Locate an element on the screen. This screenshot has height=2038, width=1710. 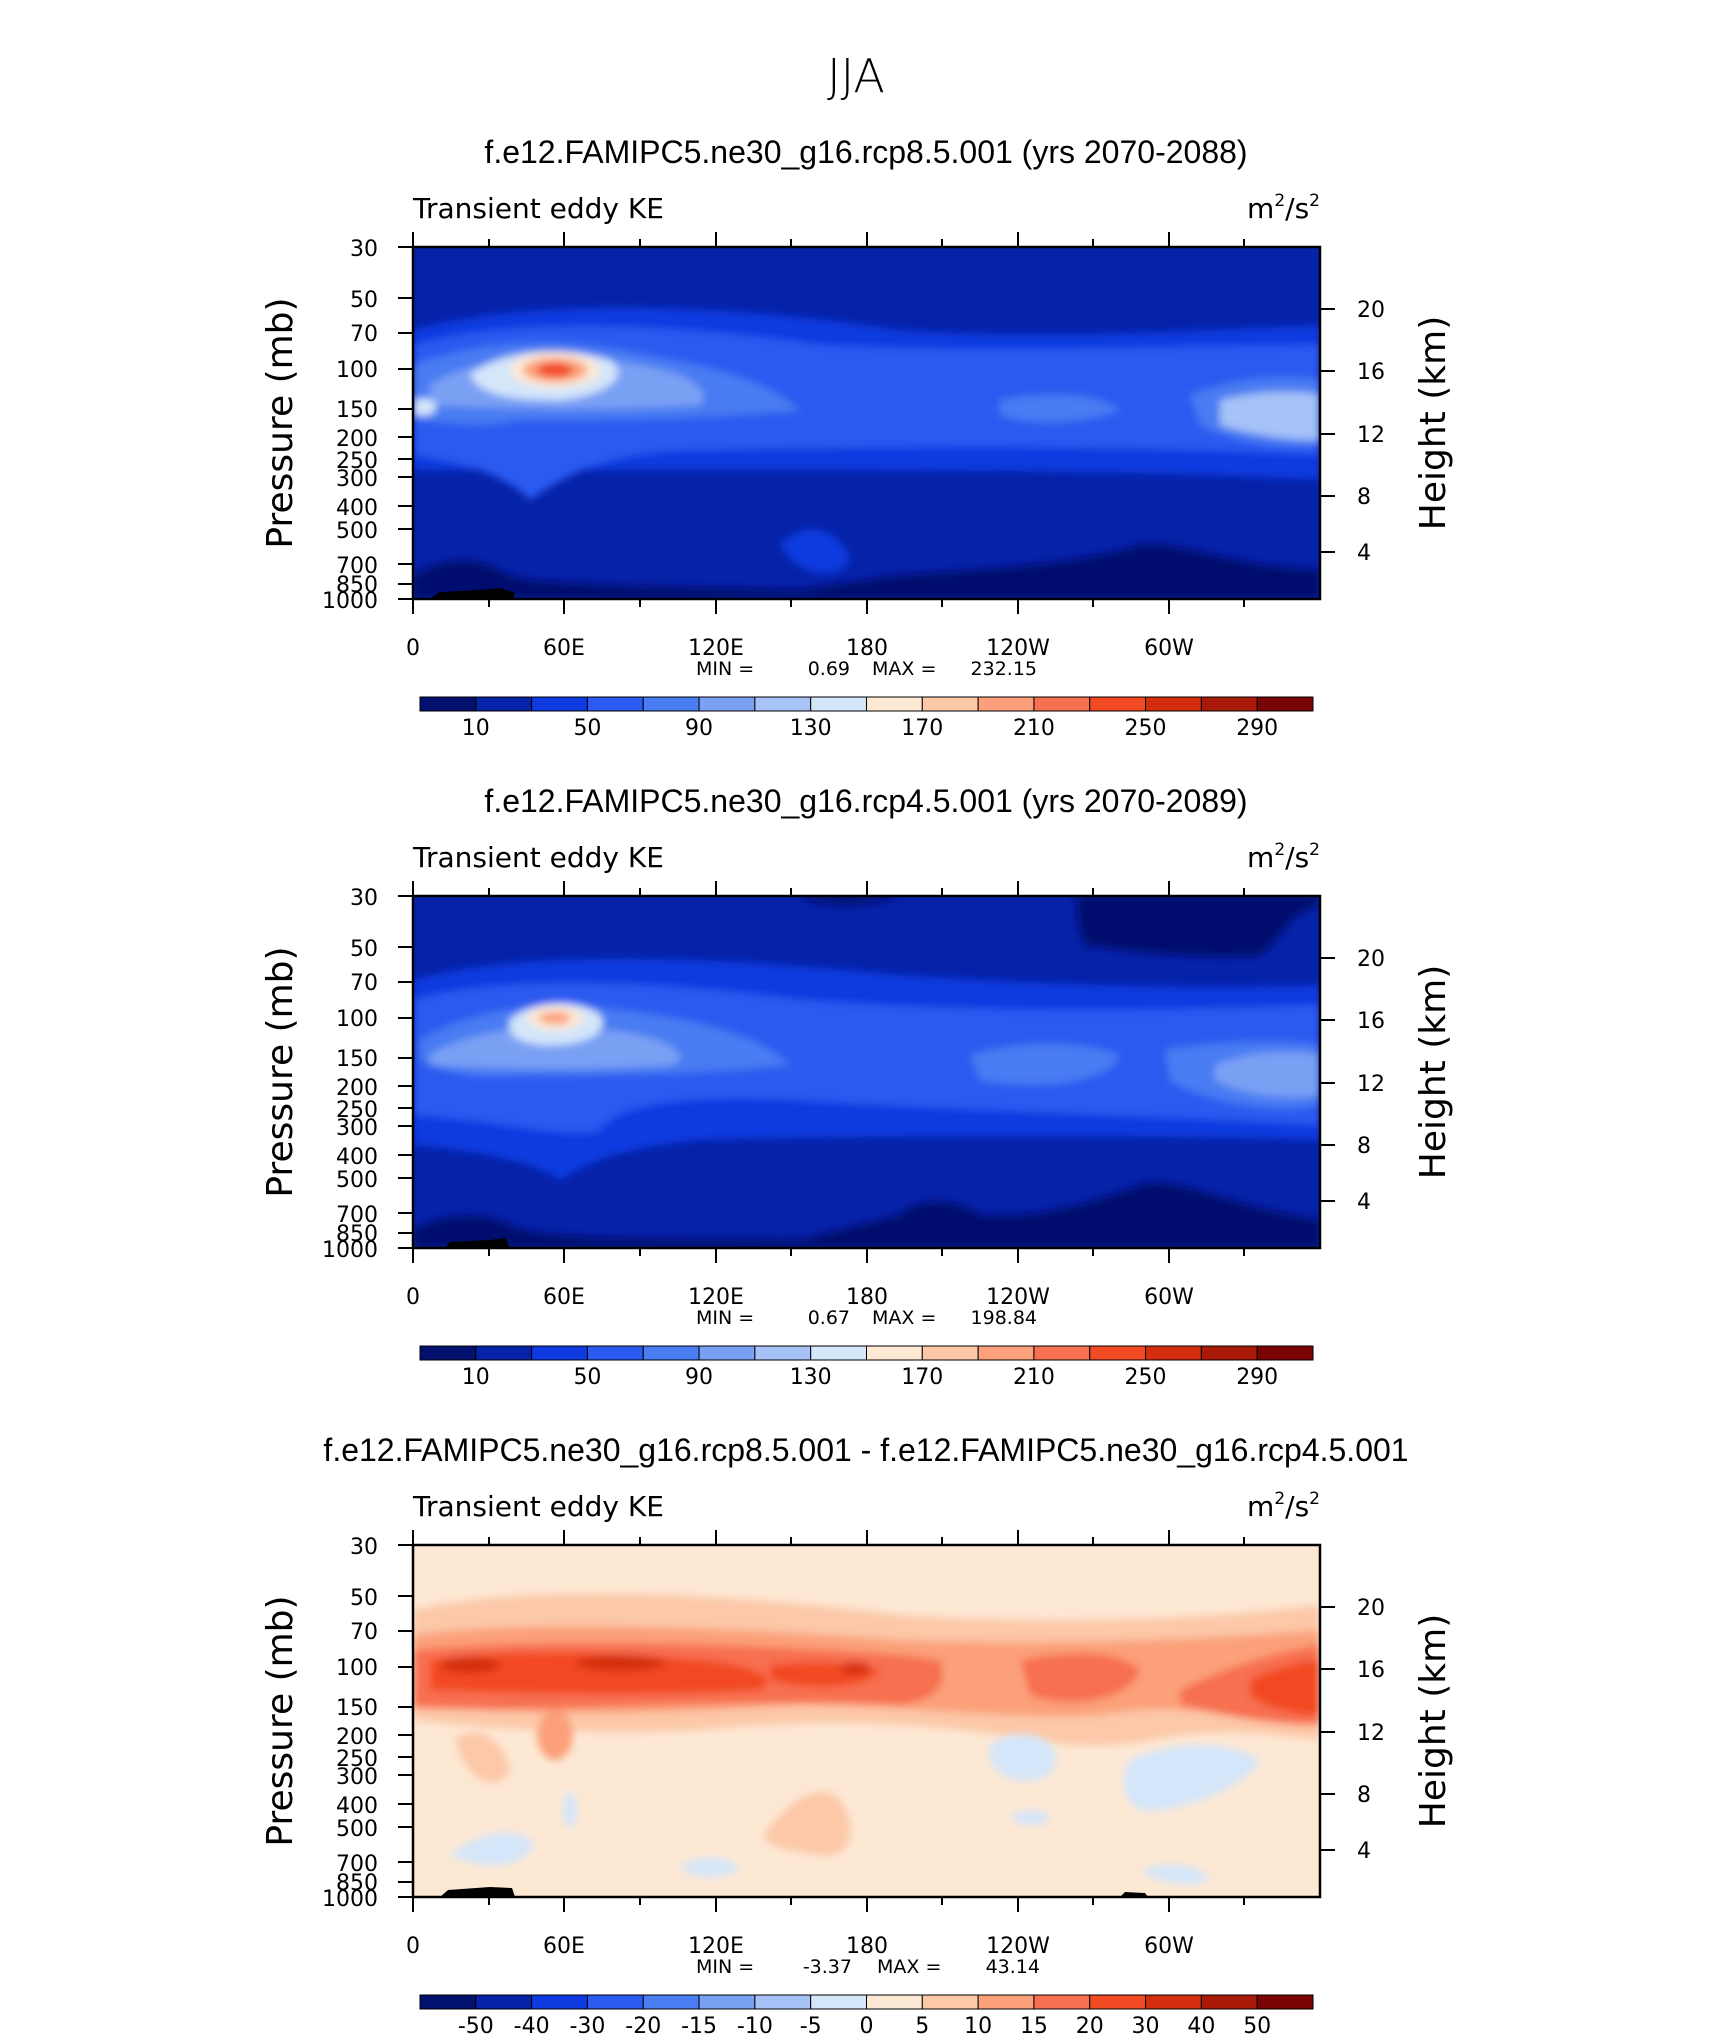
min-max-readout: MIN = -3.37 MAX = 43.14 is located at coordinates (868, 1967).